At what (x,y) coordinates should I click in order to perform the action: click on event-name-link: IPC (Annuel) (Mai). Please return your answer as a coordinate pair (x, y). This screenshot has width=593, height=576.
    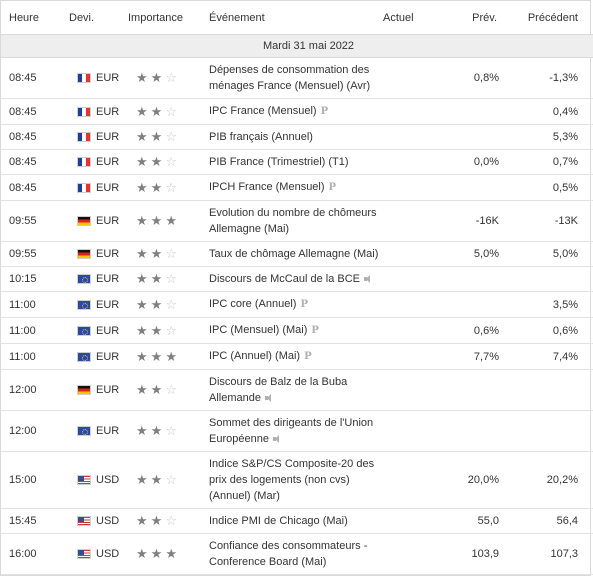
    Looking at the image, I should click on (255, 356).